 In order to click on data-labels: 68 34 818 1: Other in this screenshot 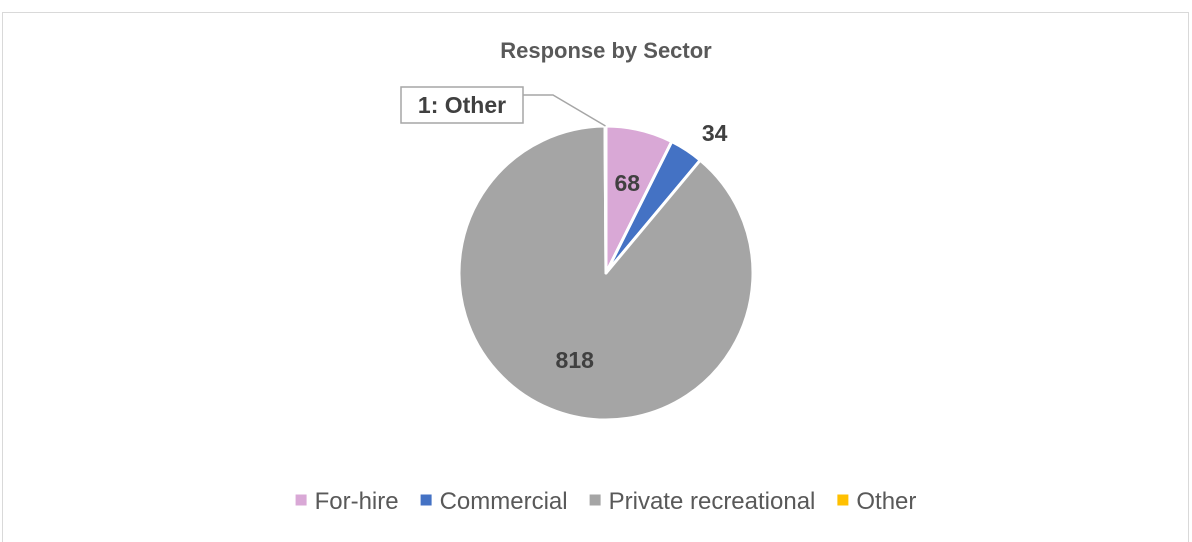, I will do `click(564, 229)`.